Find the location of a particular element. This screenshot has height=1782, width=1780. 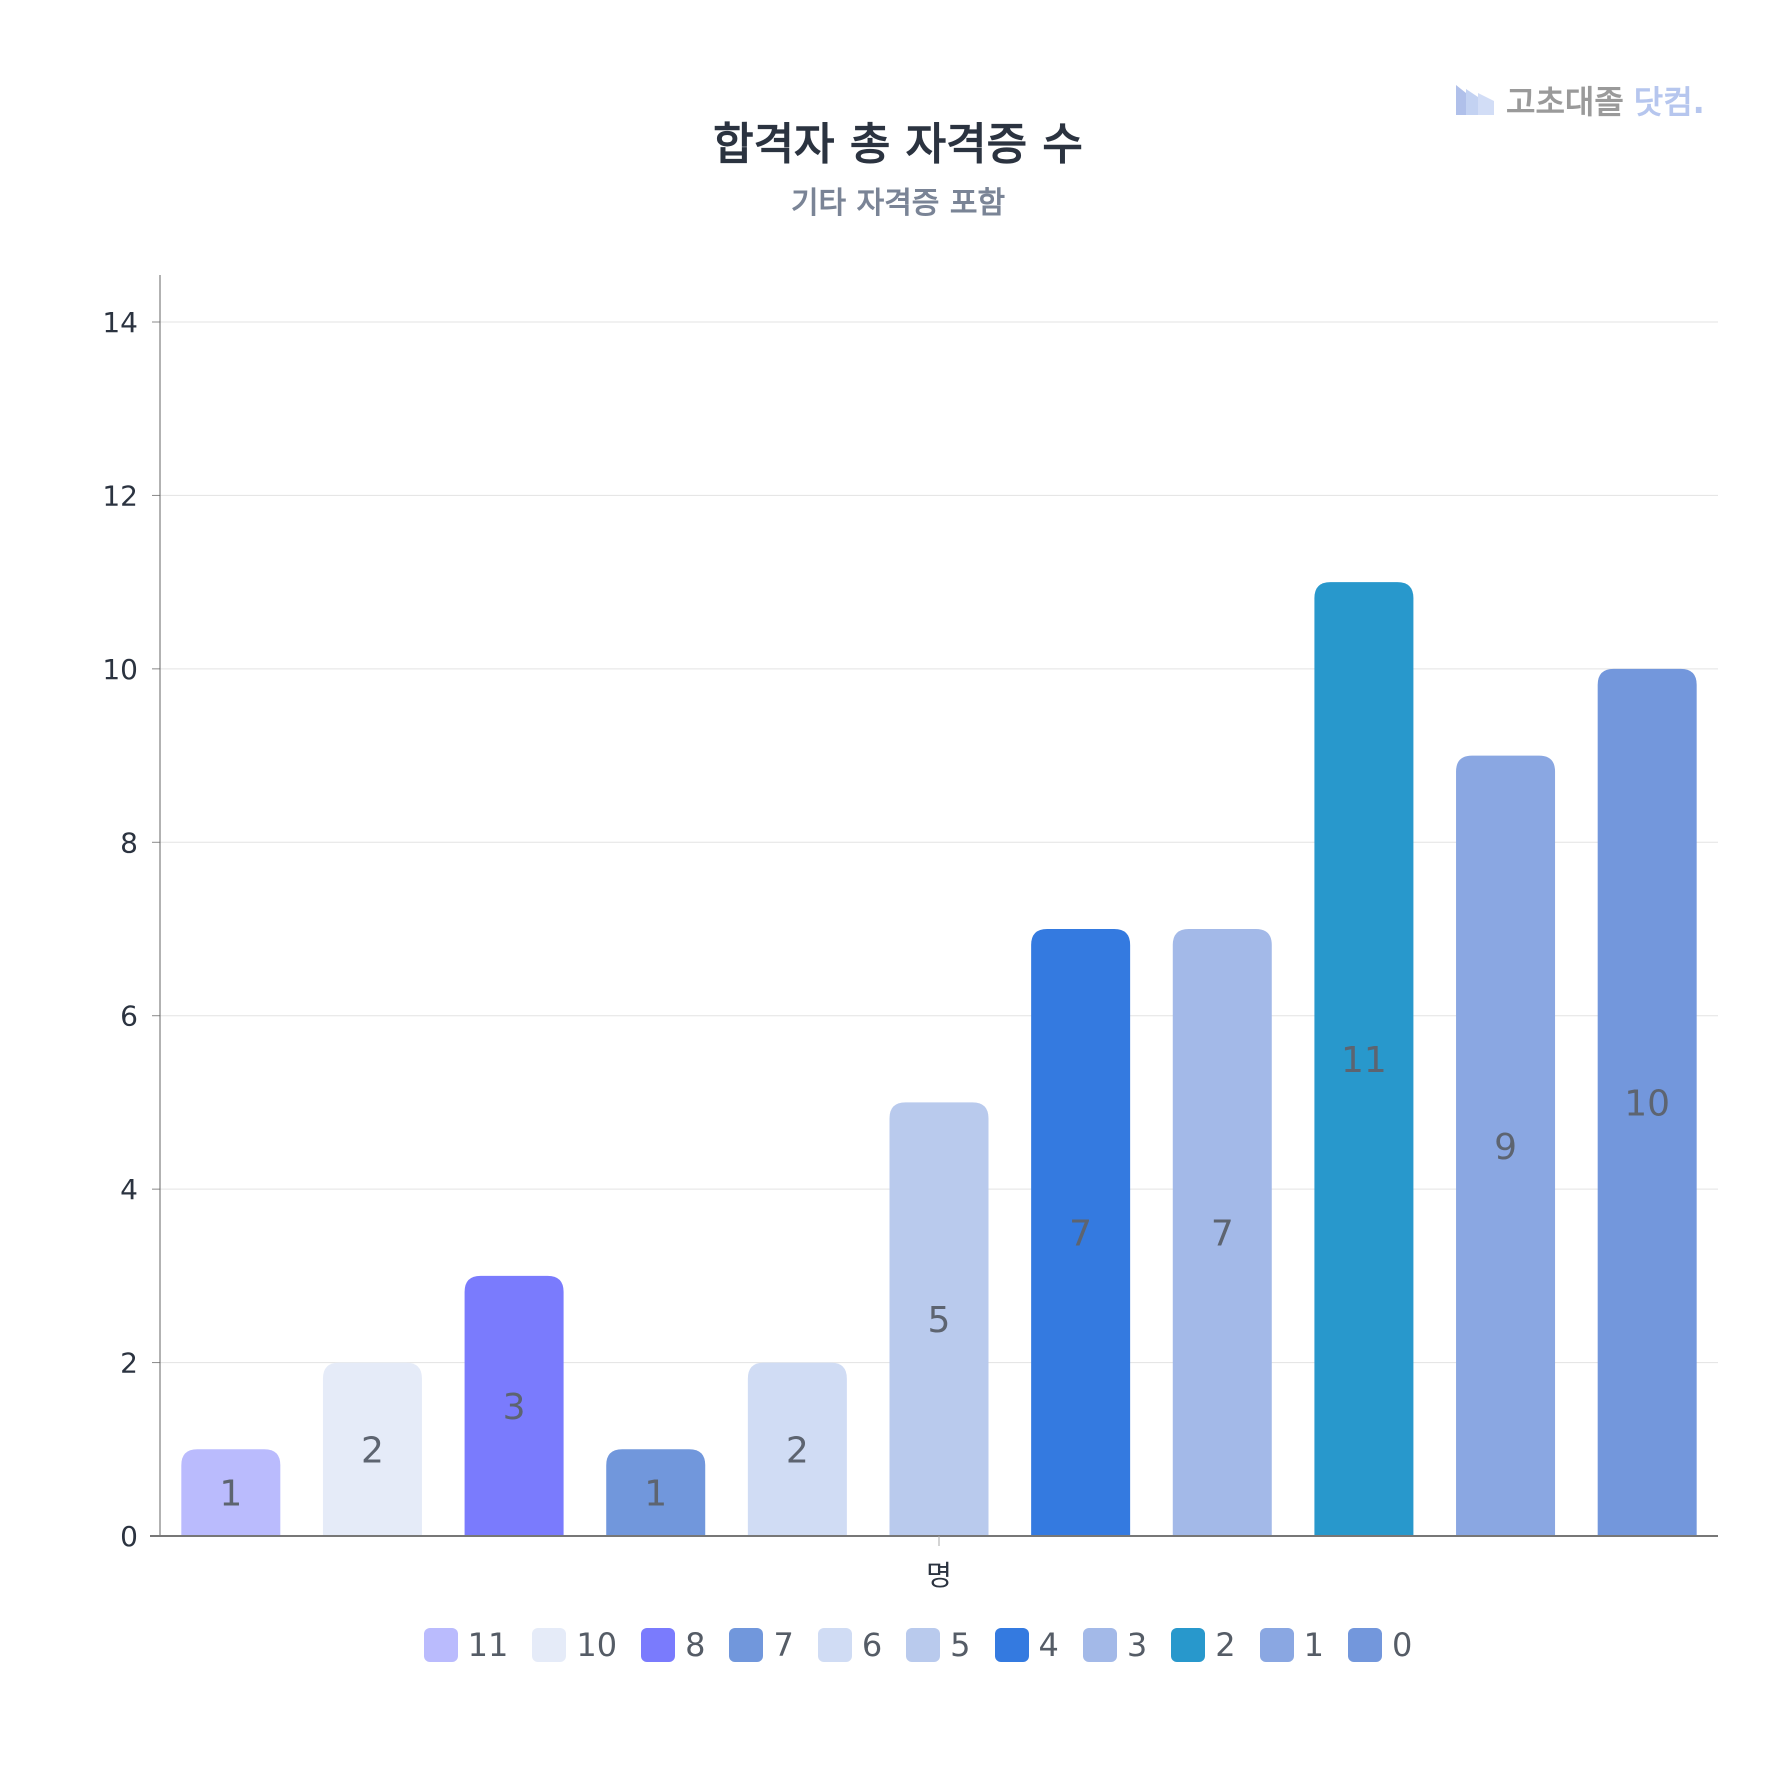

brand-logo: 고초대졸 닷컴. is located at coordinates (1580, 100).